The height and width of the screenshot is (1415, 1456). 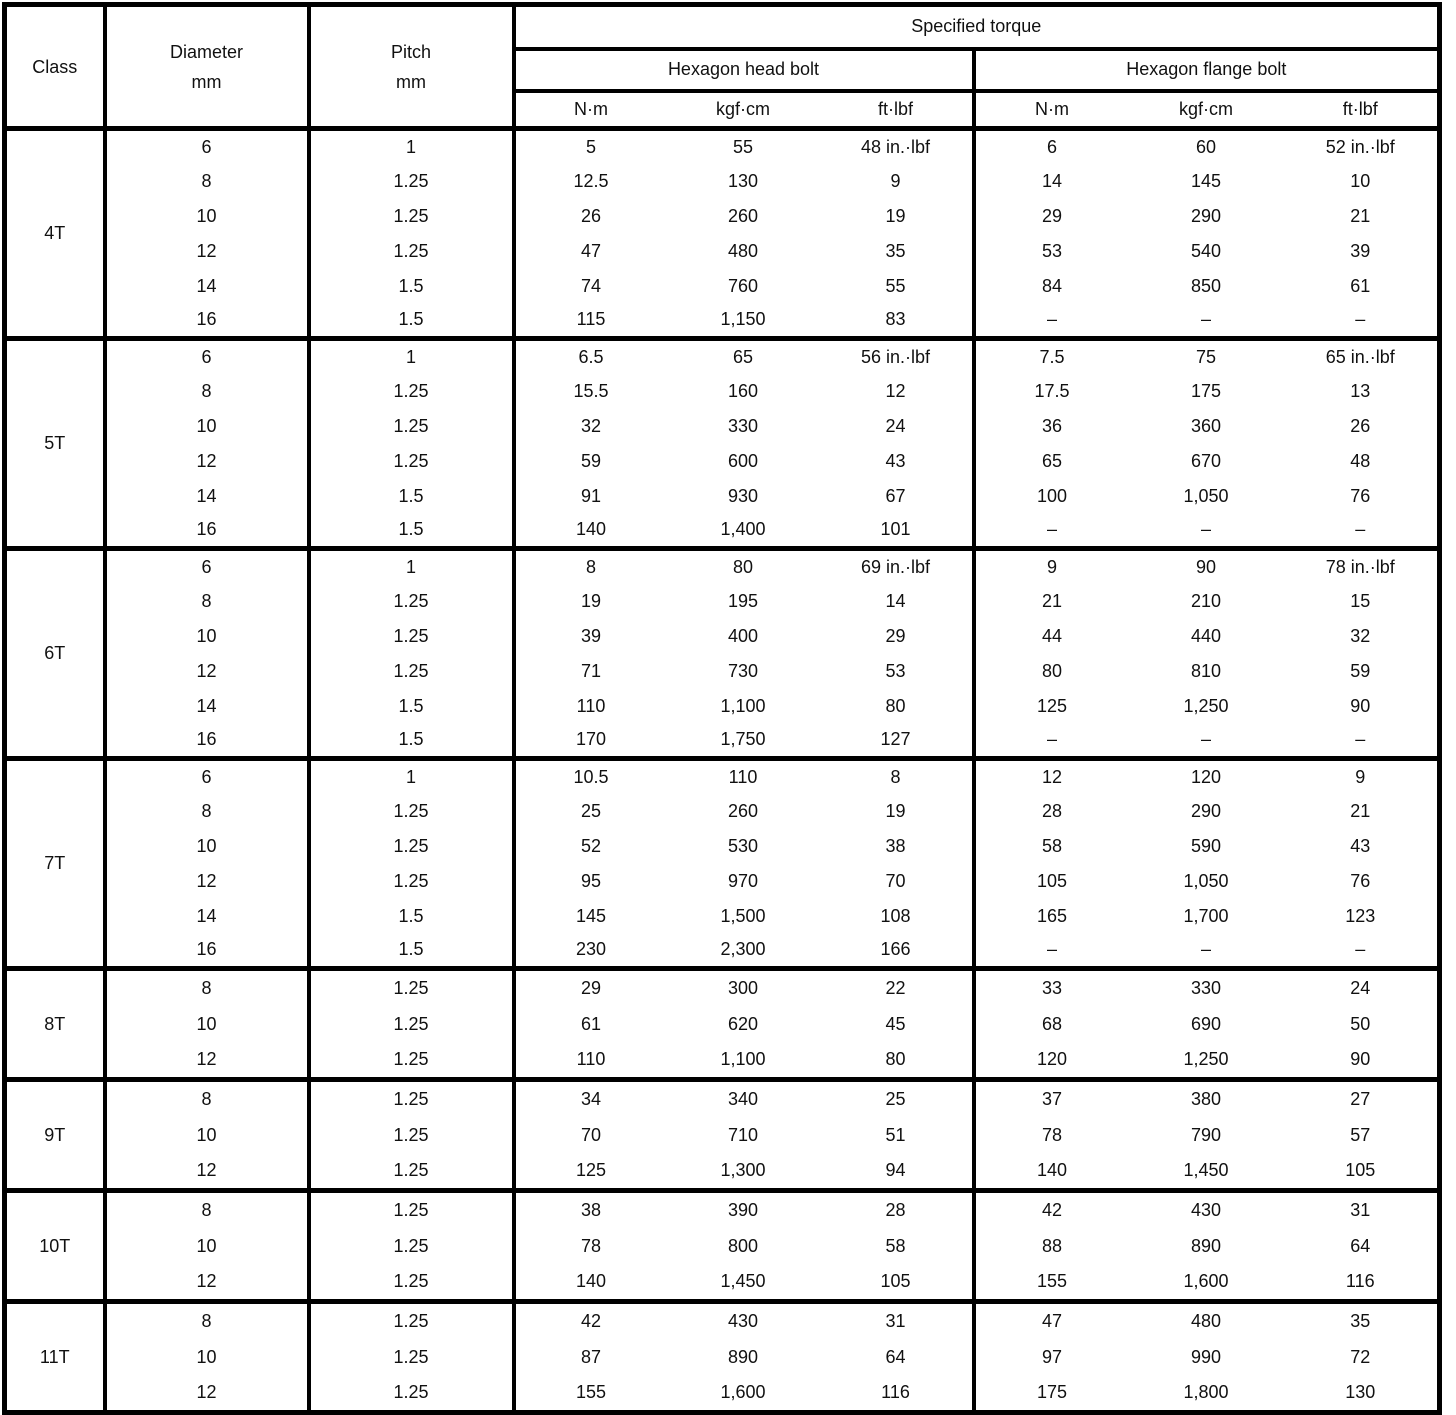 I want to click on table-row: 10 1.25 70 710 51 78 790 57, so click(x=722, y=1135).